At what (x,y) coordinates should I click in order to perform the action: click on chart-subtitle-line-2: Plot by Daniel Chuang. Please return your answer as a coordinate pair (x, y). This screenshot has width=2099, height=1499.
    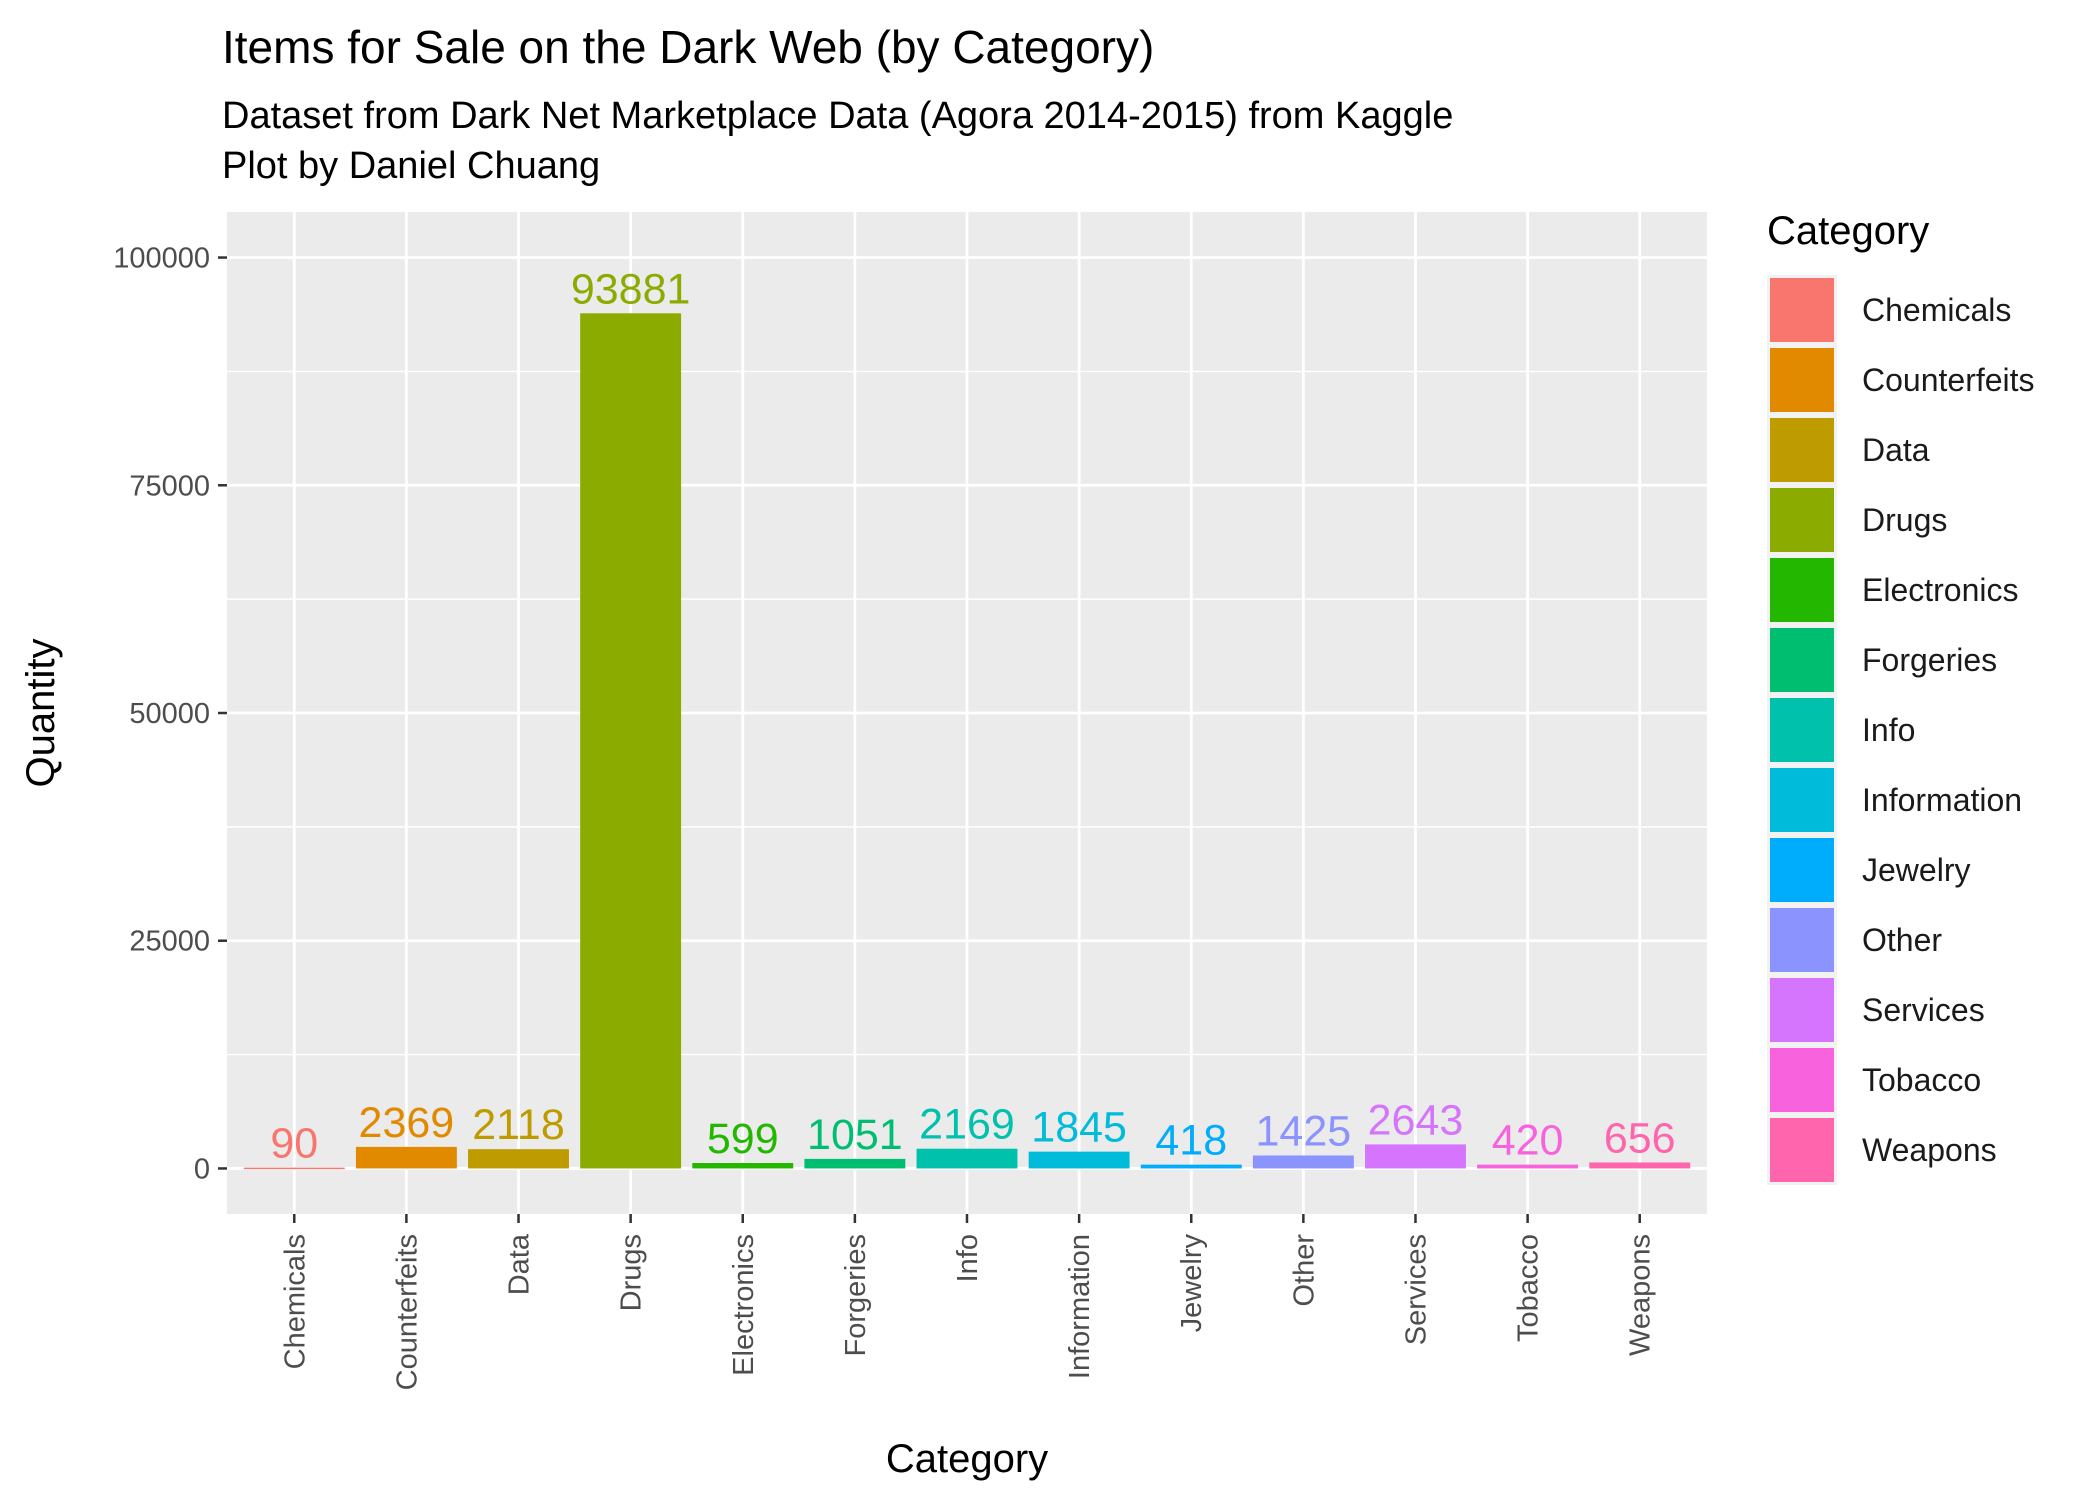
    Looking at the image, I should click on (411, 166).